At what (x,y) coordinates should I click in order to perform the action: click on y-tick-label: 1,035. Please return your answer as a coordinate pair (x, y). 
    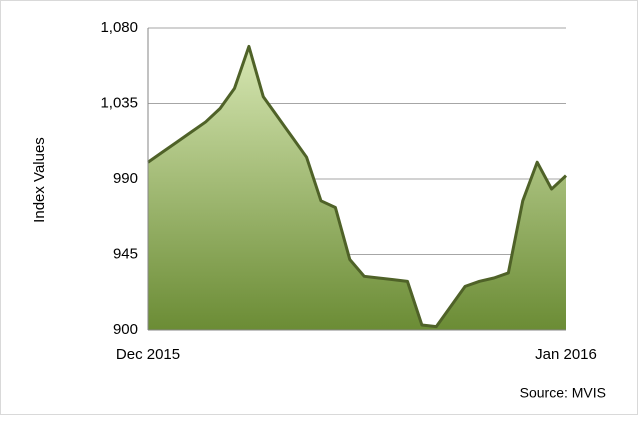
    Looking at the image, I should click on (119, 102).